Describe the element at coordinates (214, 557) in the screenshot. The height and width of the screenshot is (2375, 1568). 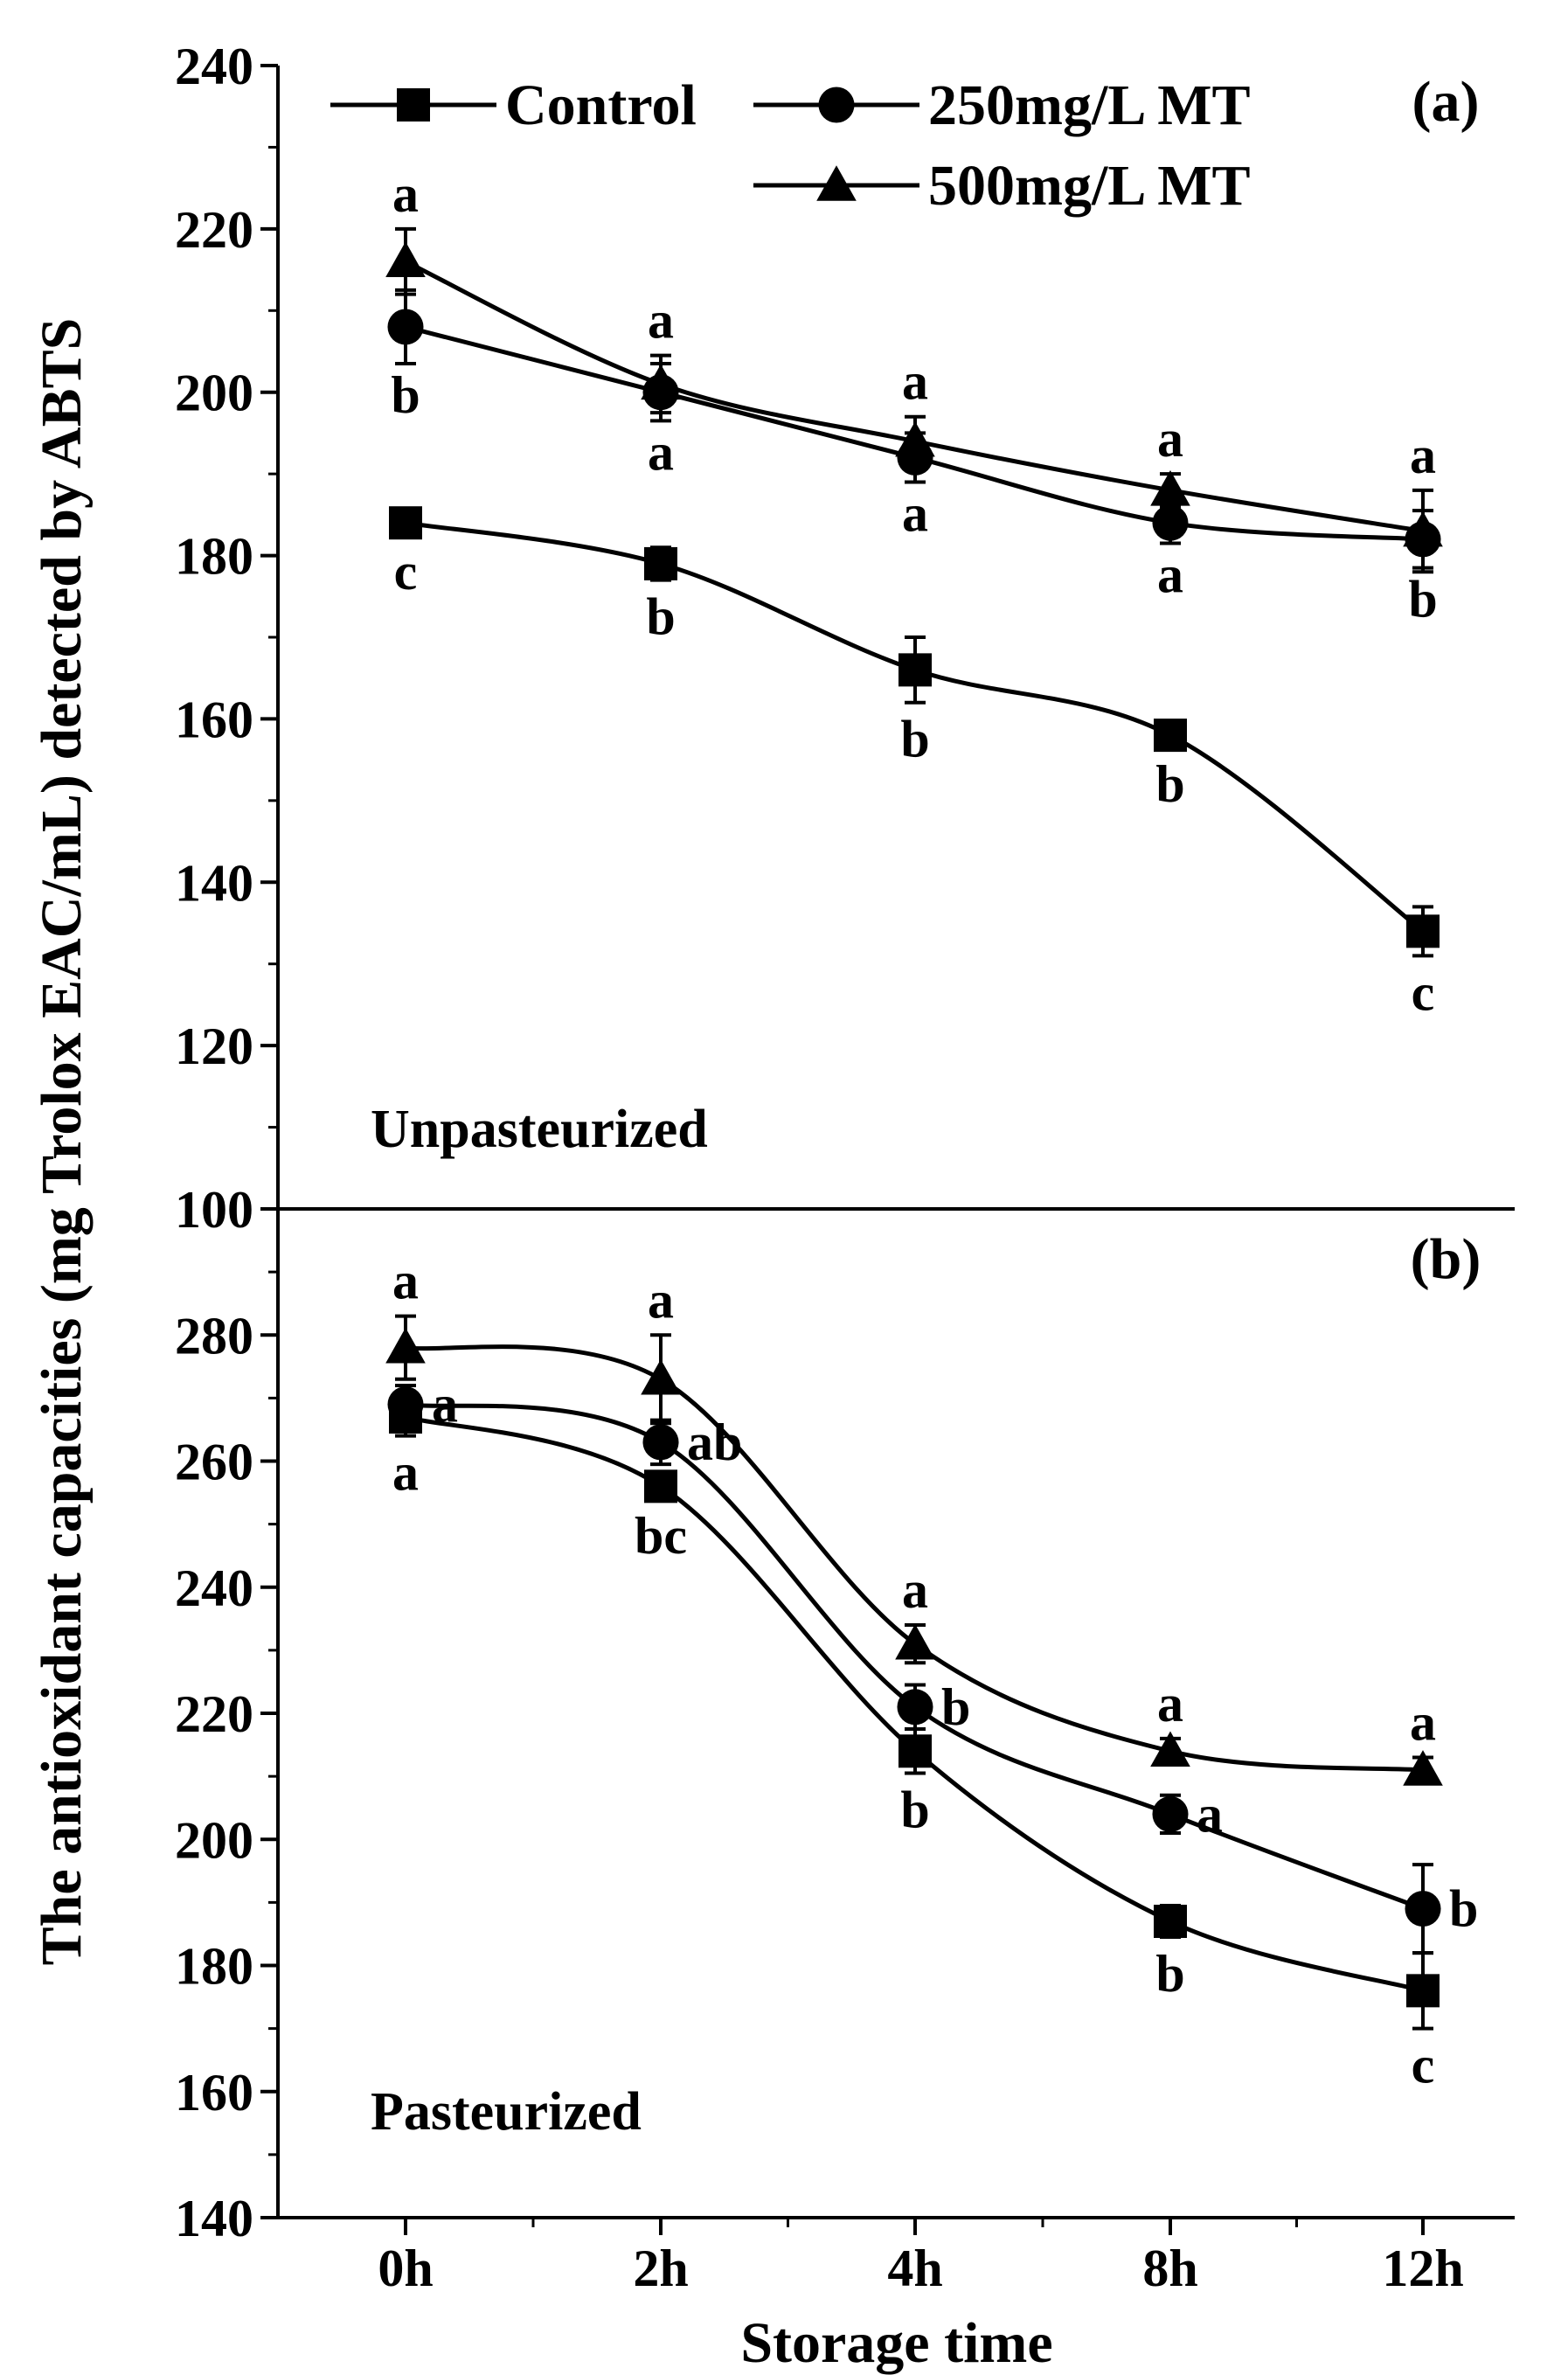
I see `y-tick-label-a-180: 180` at that location.